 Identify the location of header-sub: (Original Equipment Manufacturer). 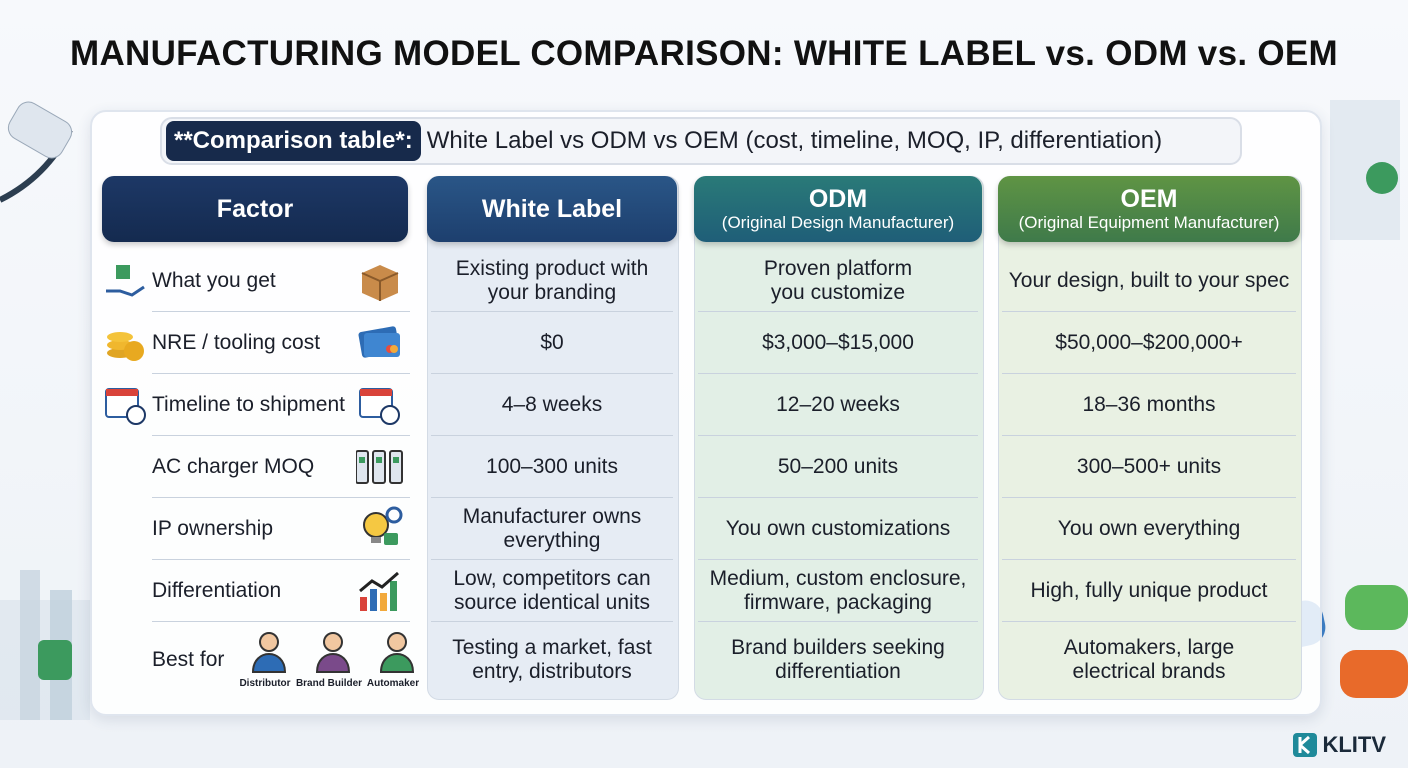
(1149, 222).